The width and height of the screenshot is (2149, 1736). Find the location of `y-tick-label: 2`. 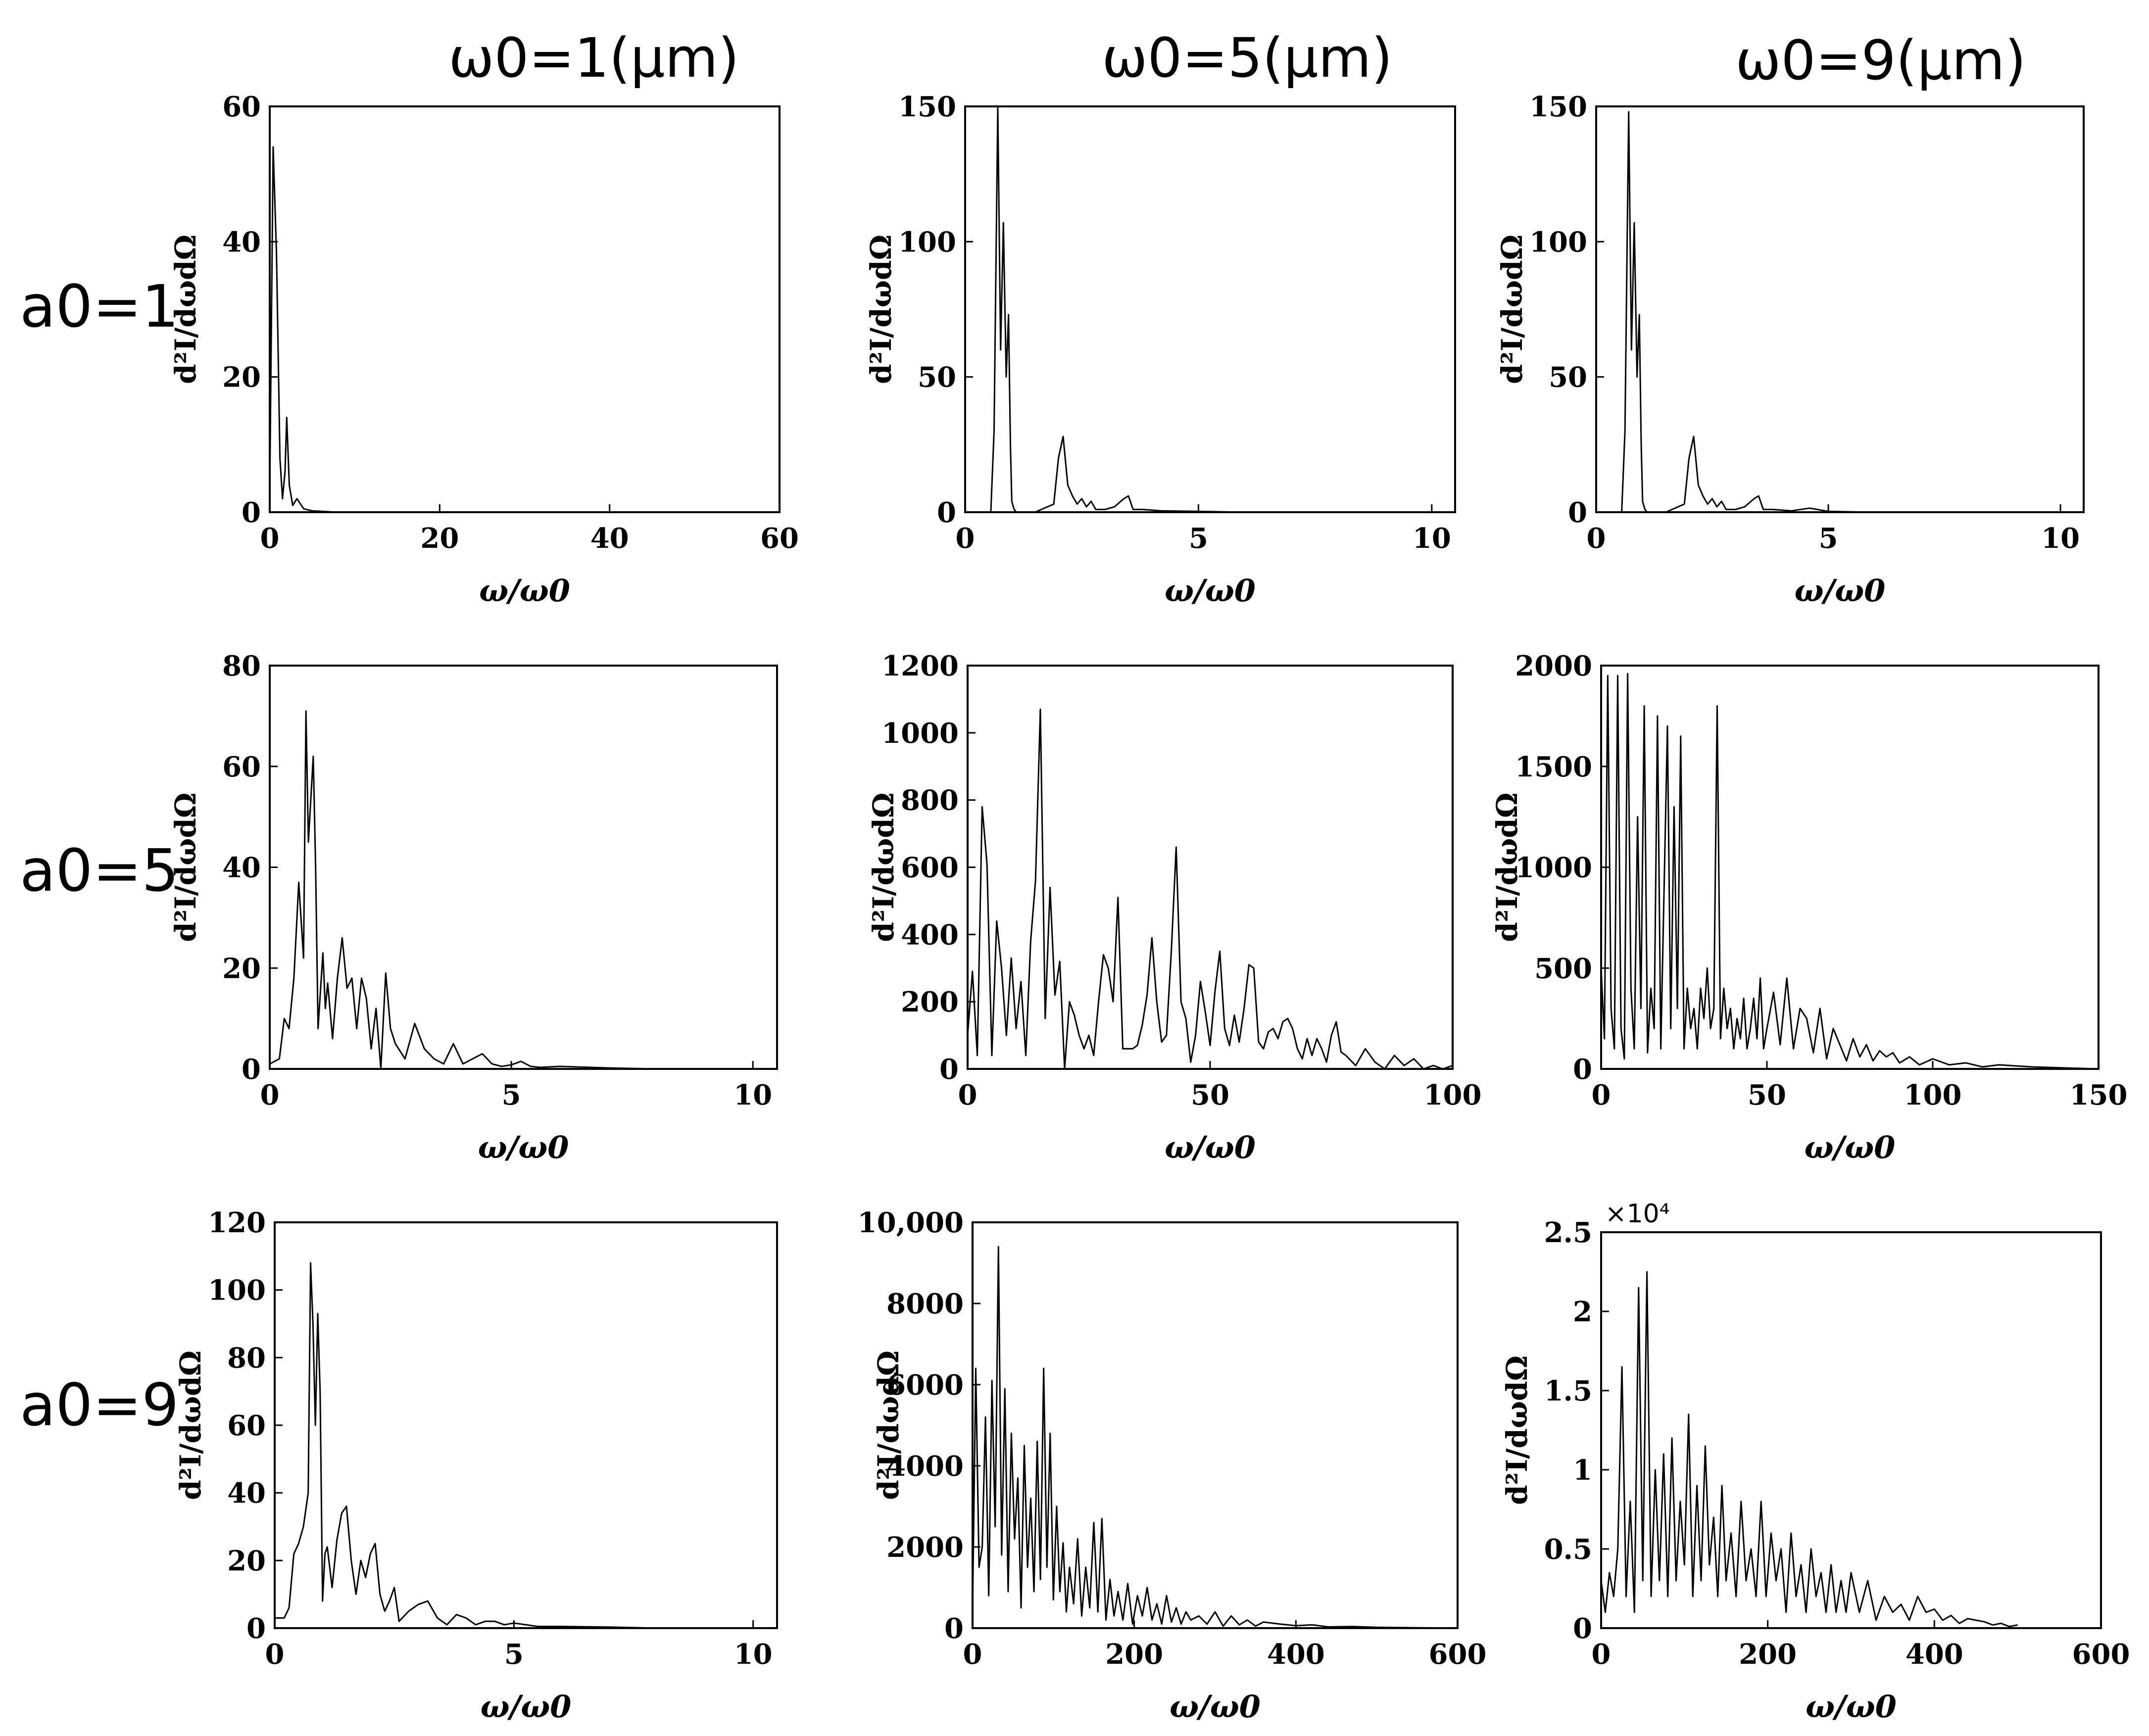

y-tick-label: 2 is located at coordinates (1582, 1312).